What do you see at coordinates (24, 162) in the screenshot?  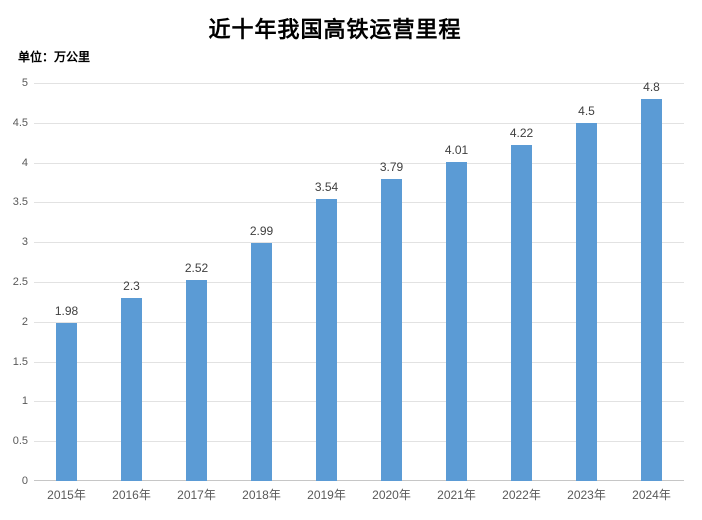 I see `y-axis-tick-label: 4` at bounding box center [24, 162].